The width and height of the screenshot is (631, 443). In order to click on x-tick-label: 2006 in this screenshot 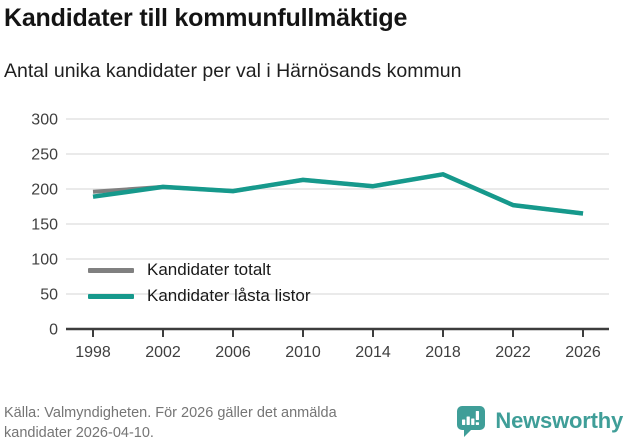, I will do `click(233, 352)`.